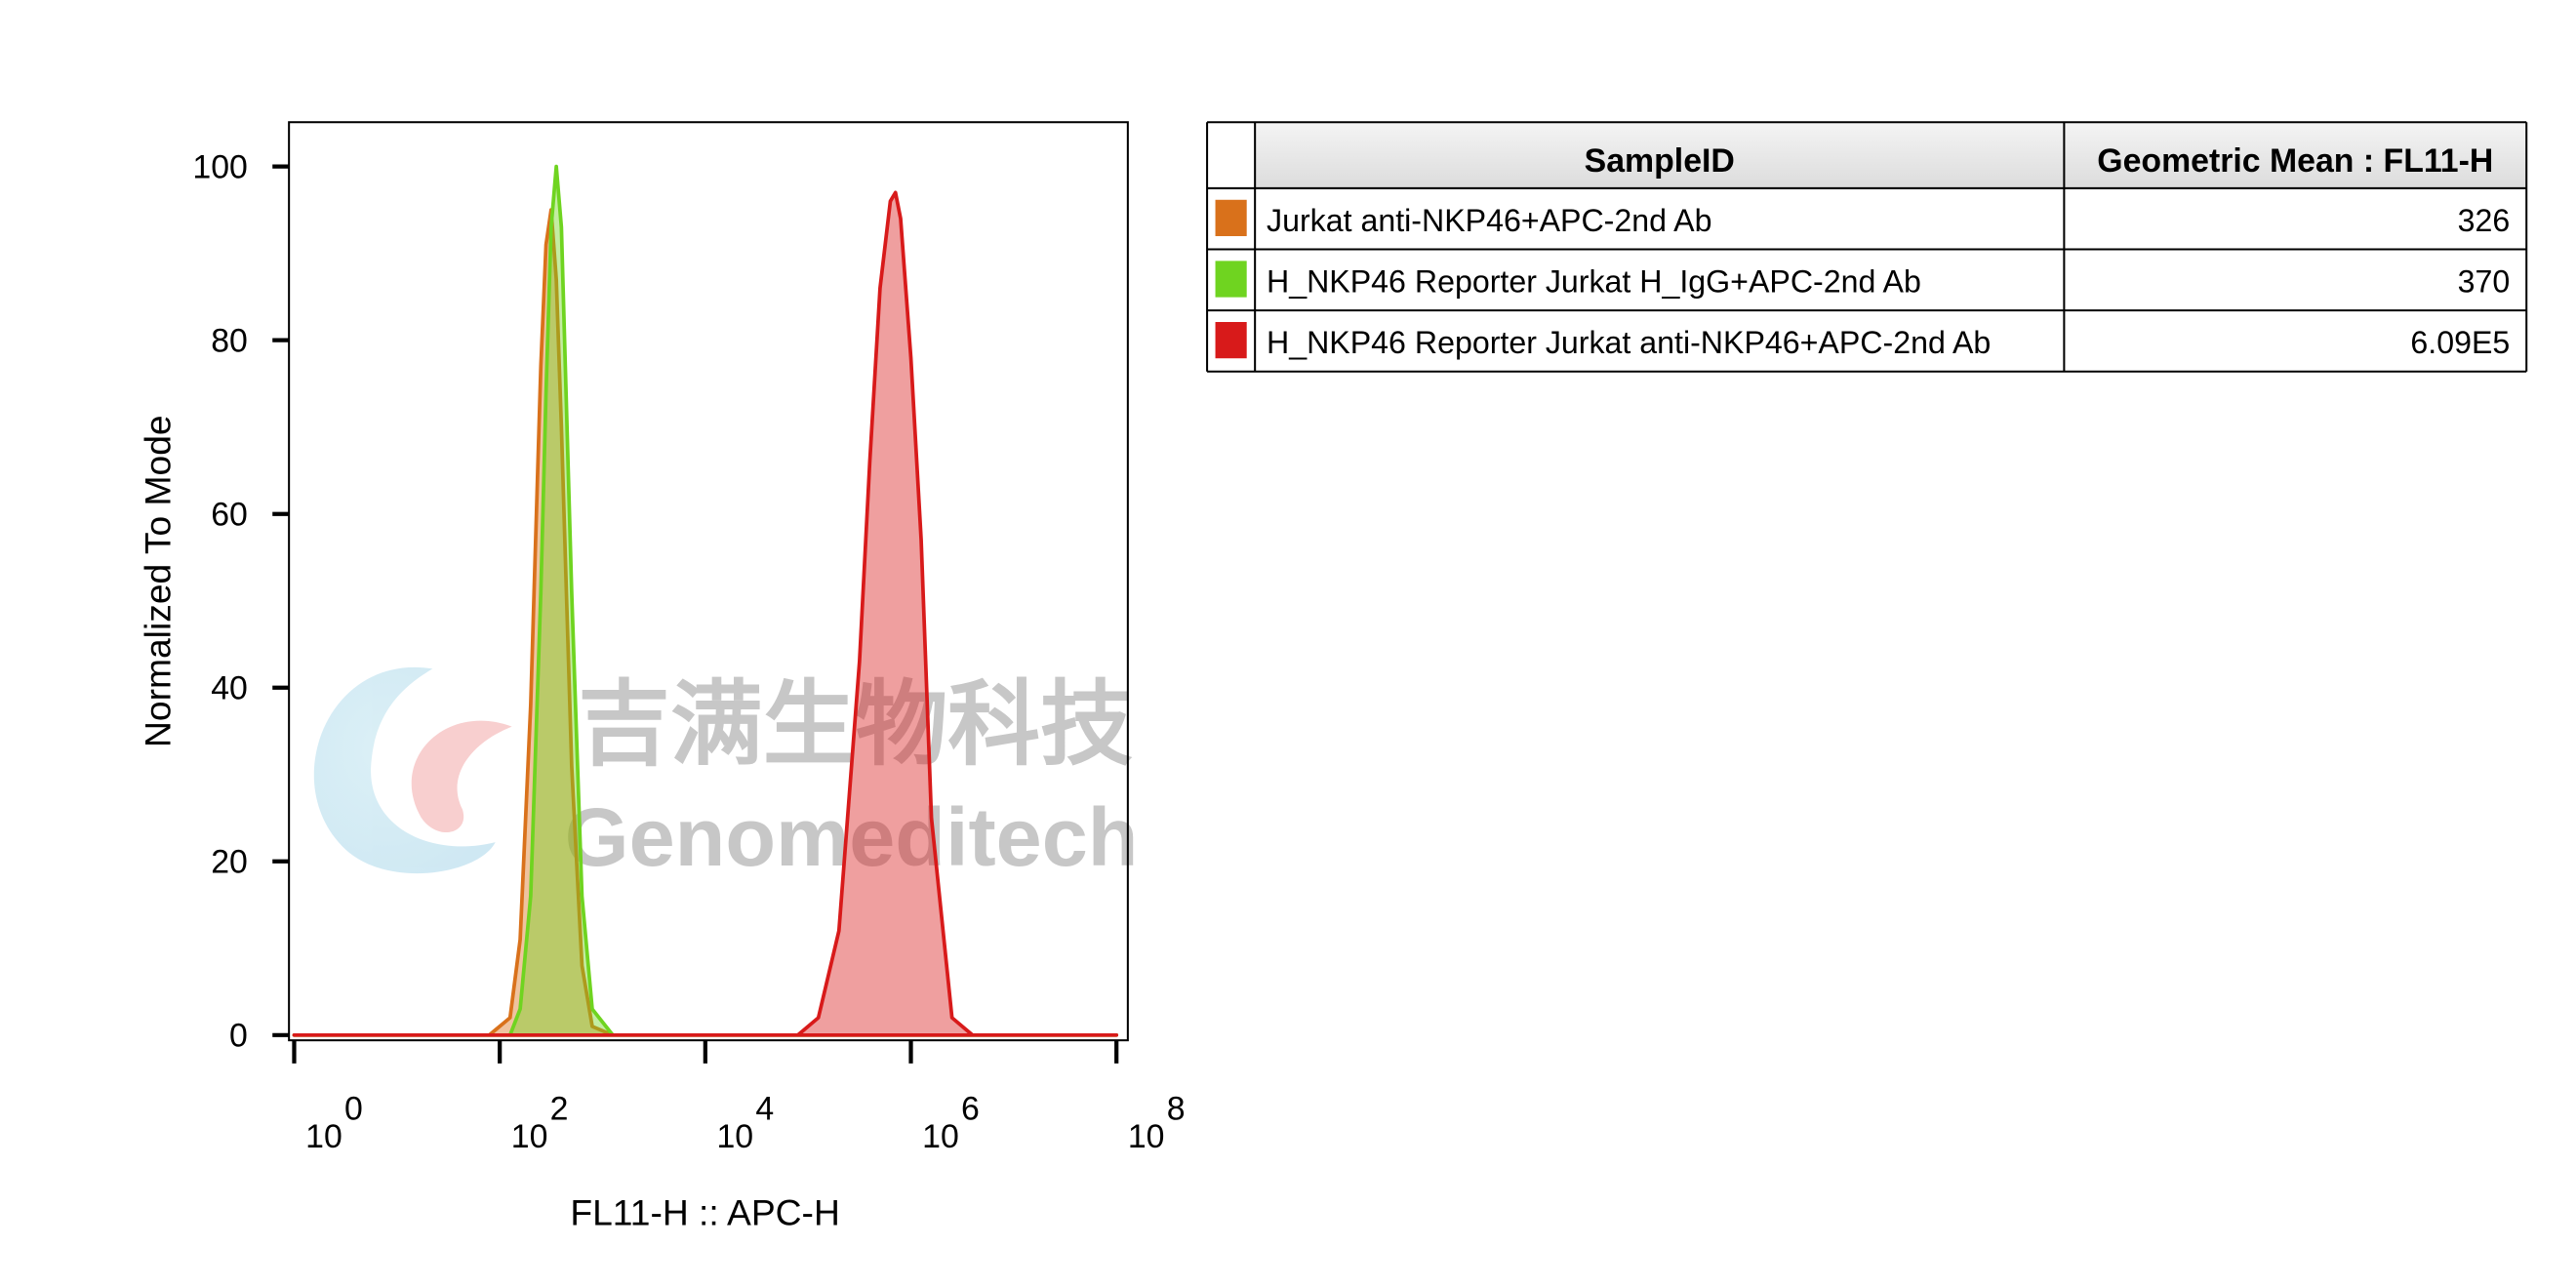 Image resolution: width=2576 pixels, height=1288 pixels. I want to click on y-axis-label: Normalized To Mode, so click(157, 581).